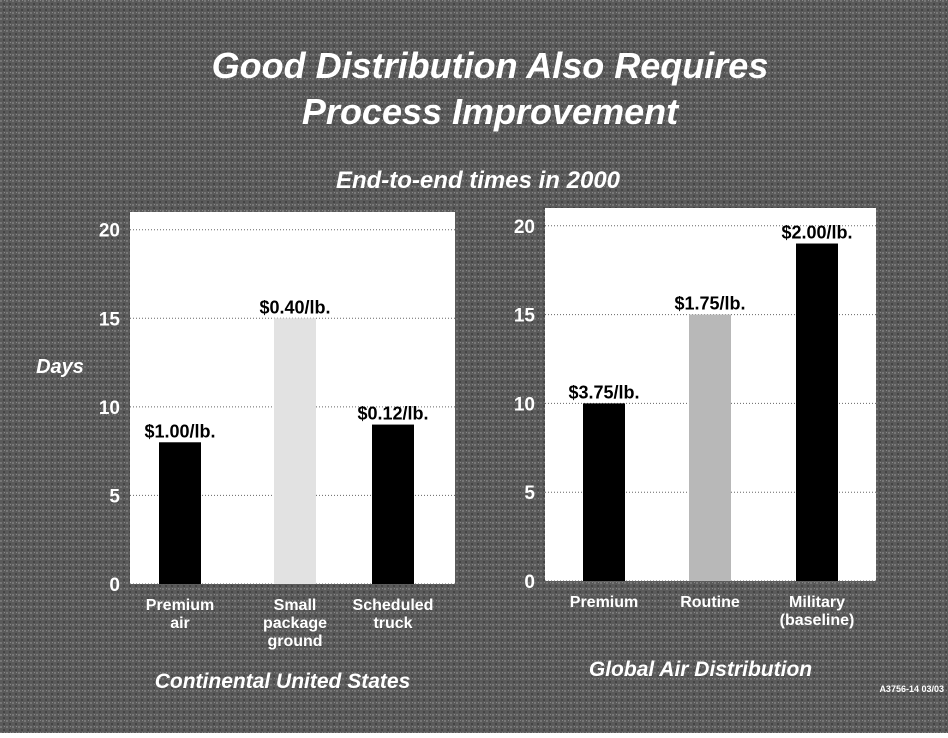 The width and height of the screenshot is (948, 738). Describe the element at coordinates (393, 605) in the screenshot. I see `x-tick-label: Scheduled` at that location.